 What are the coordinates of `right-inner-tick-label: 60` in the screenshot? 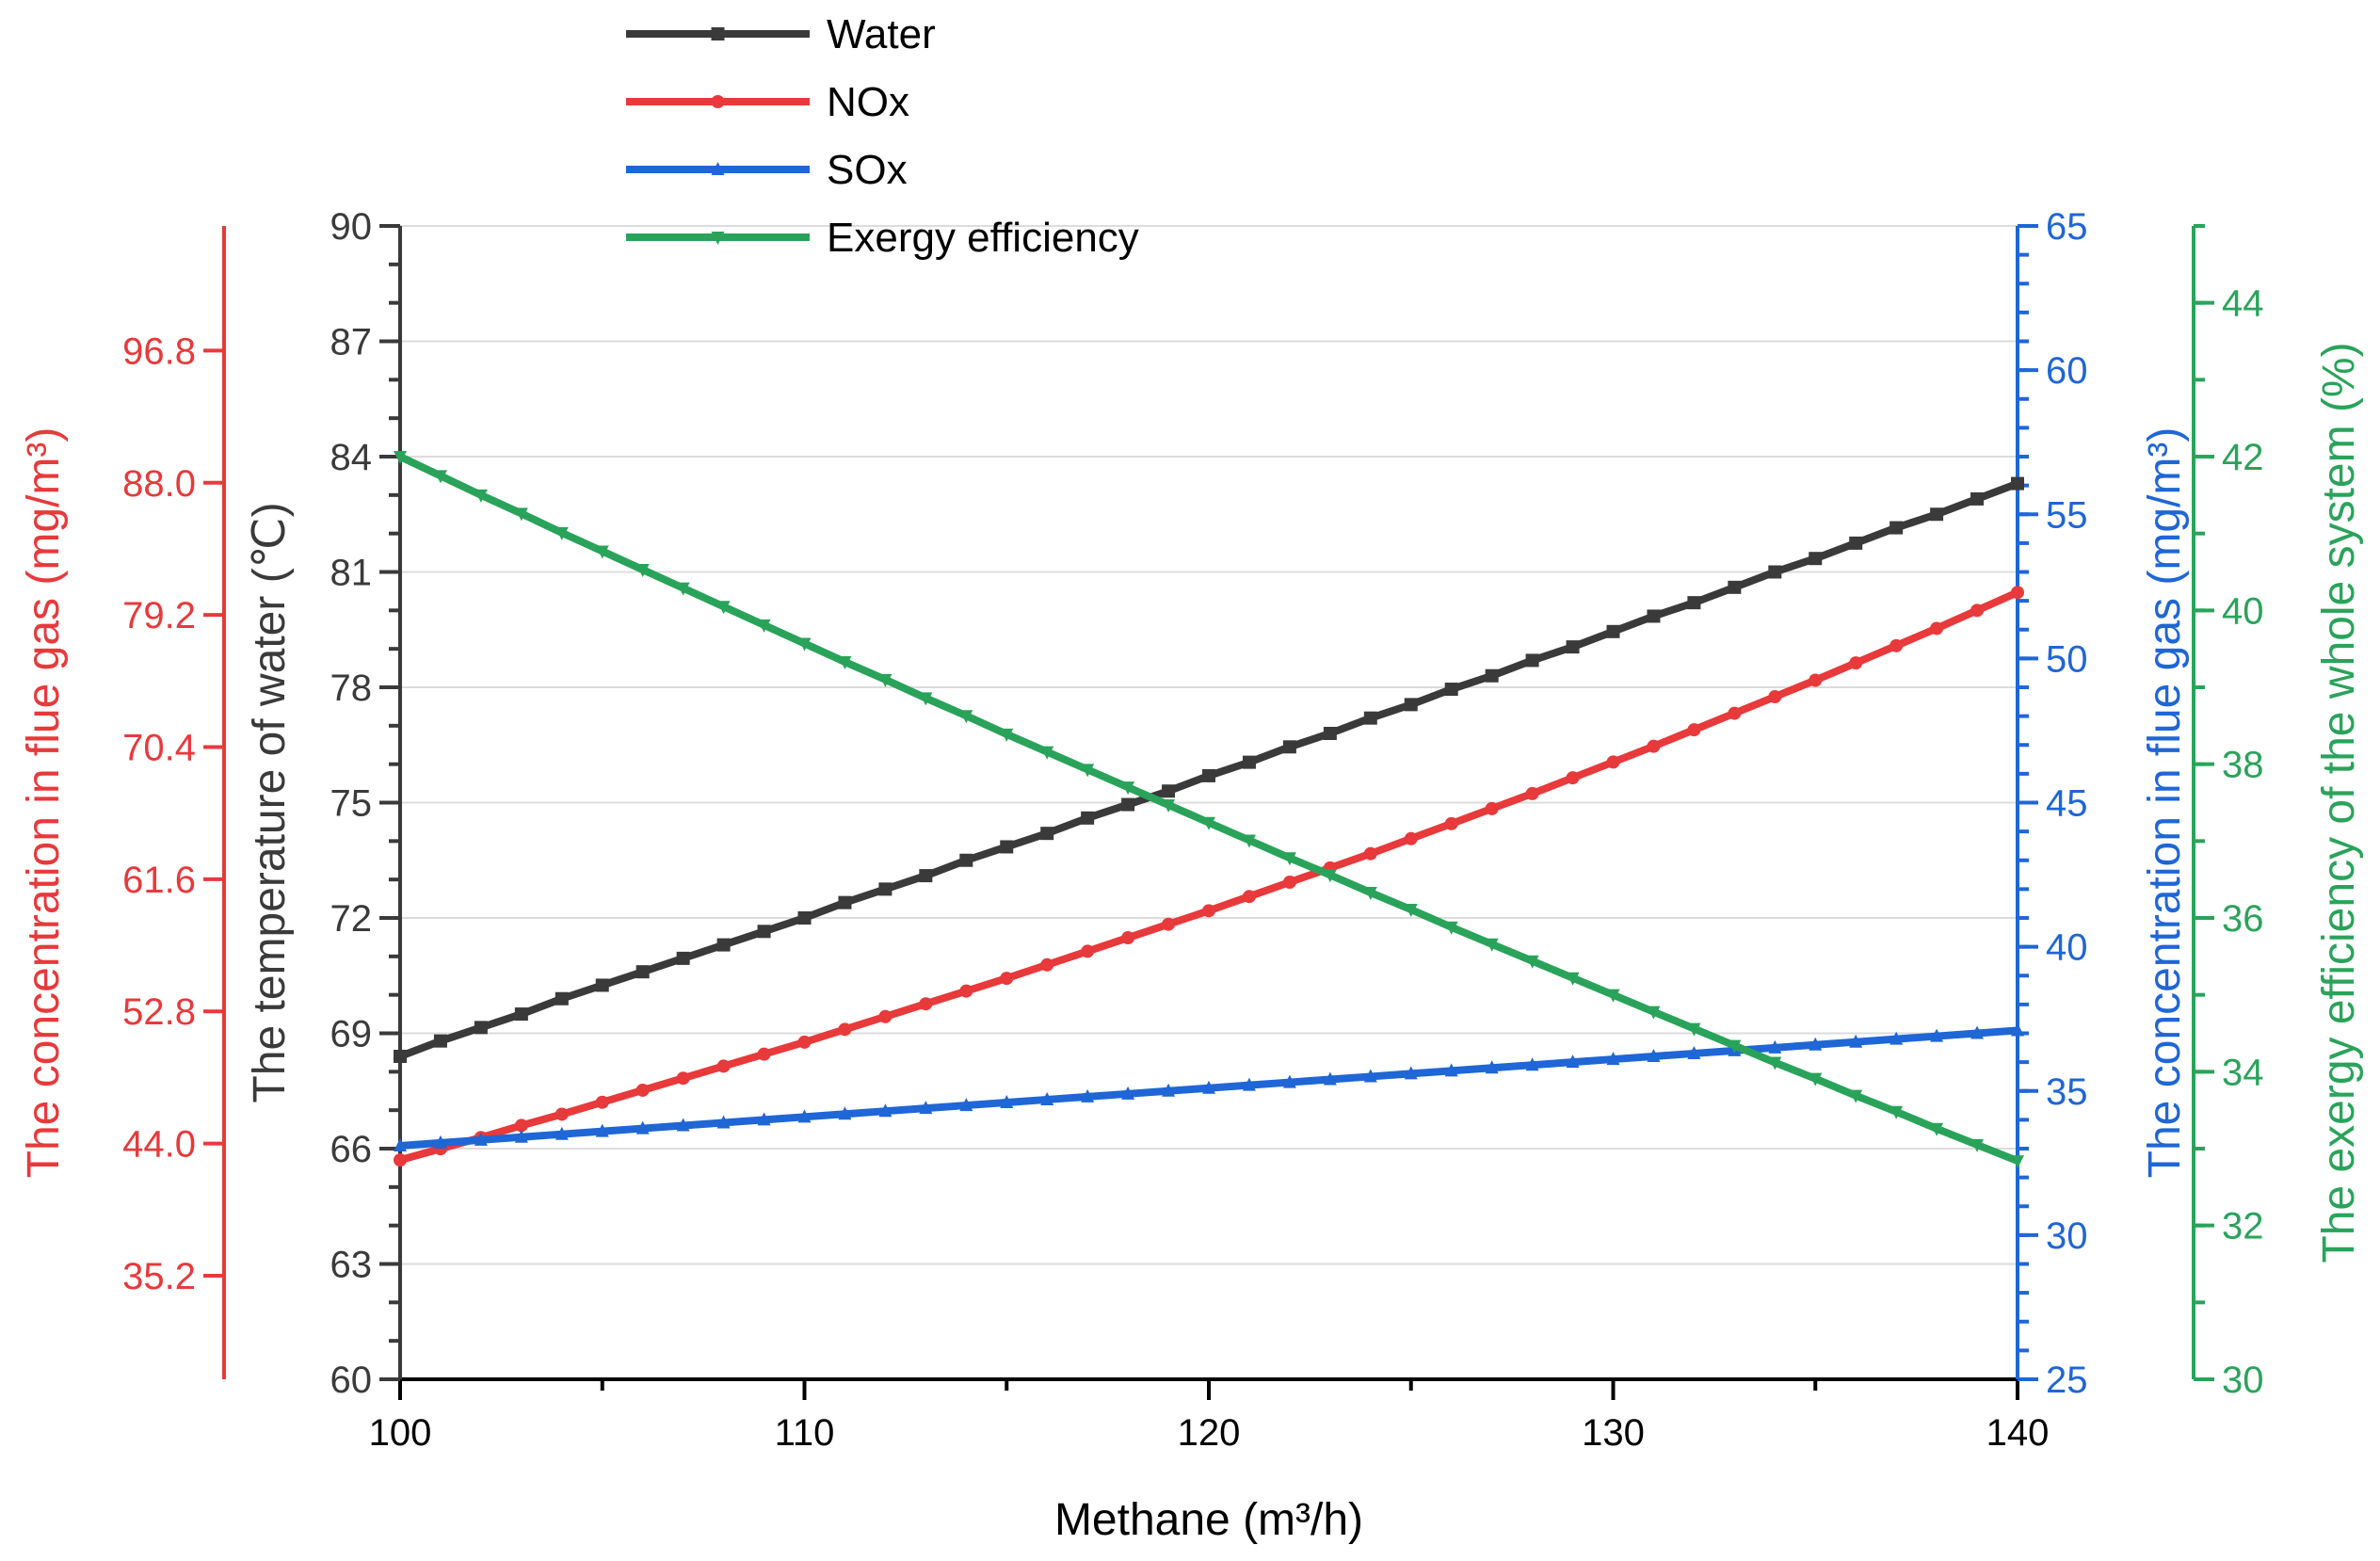 It's located at (2067, 371).